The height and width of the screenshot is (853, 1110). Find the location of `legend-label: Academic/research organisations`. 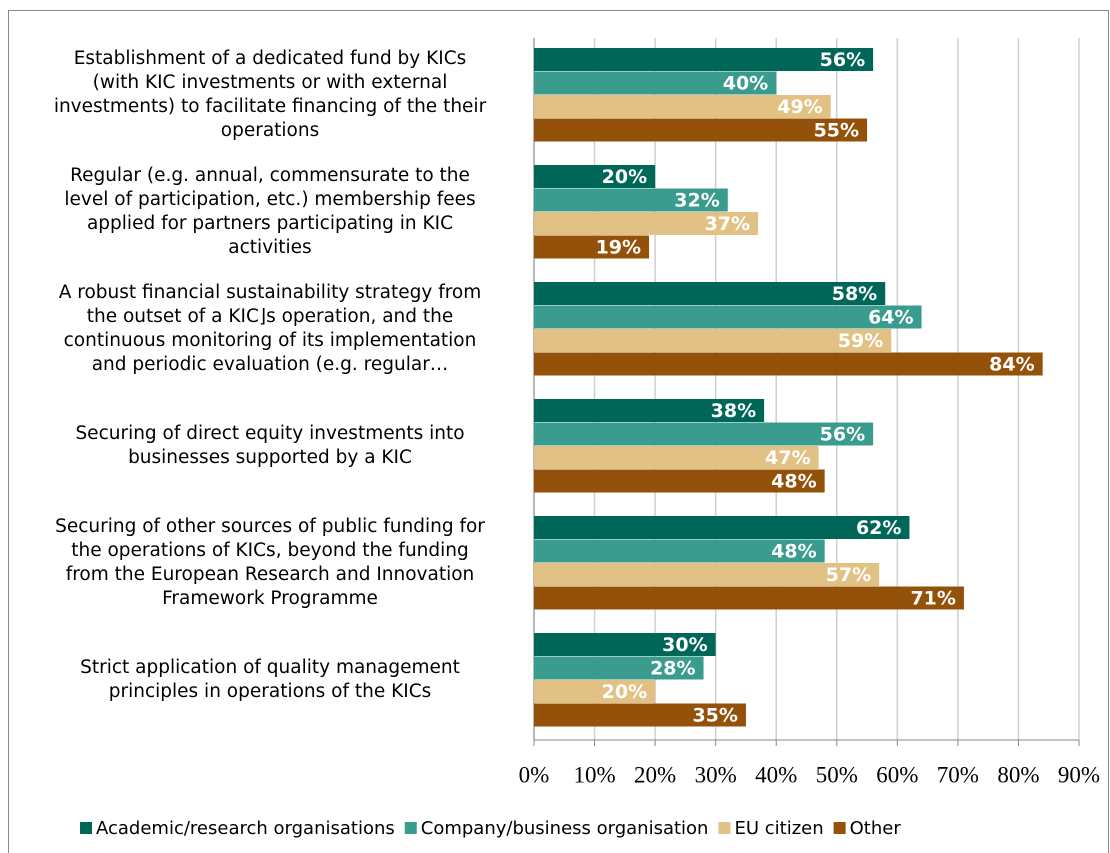

legend-label: Academic/research organisations is located at coordinates (245, 828).